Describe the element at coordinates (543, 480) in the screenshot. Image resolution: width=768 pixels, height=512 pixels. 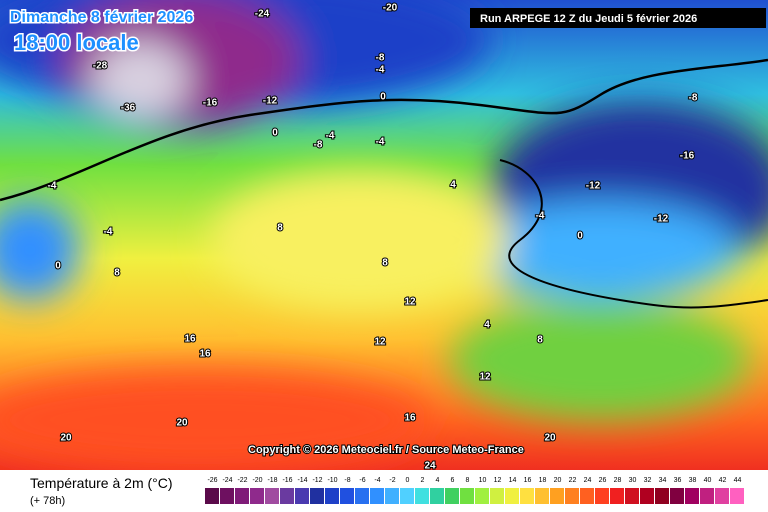
I see `scale-label: 18` at that location.